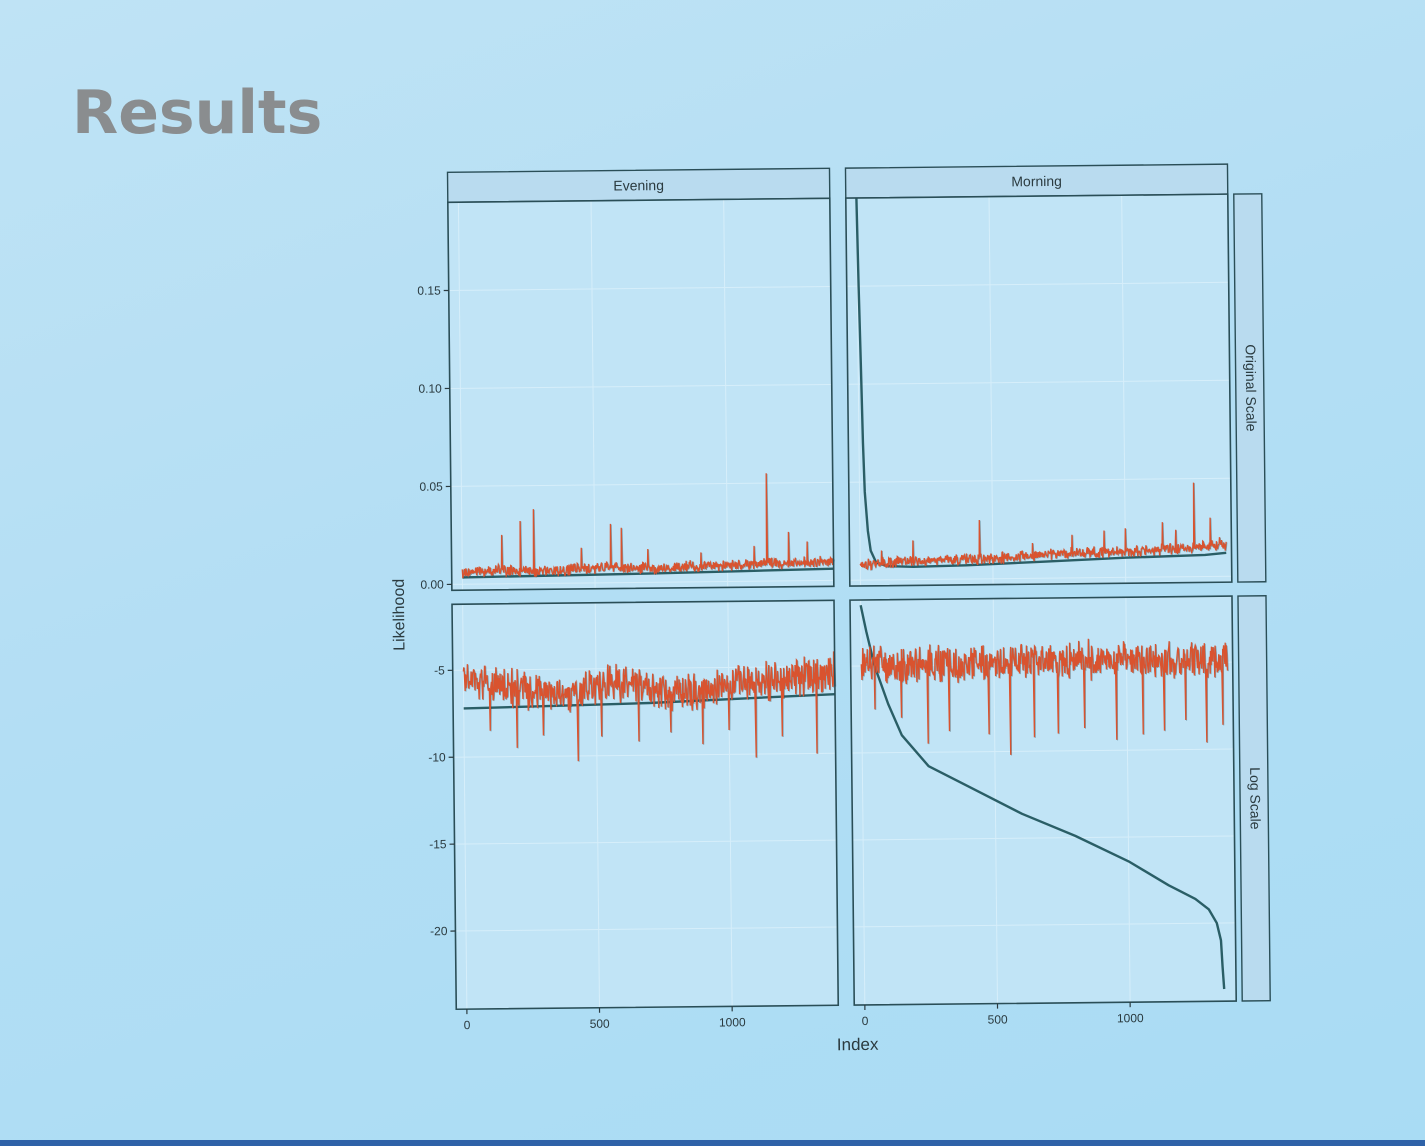  I want to click on facet-strip-label-log-scale: Log Scale, so click(1255, 798).